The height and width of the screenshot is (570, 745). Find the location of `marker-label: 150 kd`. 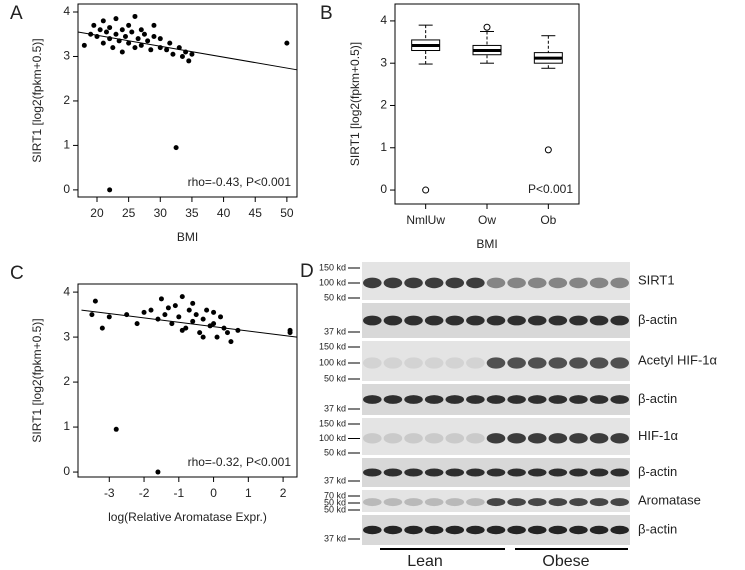

marker-label: 150 kd is located at coordinates (332, 267).